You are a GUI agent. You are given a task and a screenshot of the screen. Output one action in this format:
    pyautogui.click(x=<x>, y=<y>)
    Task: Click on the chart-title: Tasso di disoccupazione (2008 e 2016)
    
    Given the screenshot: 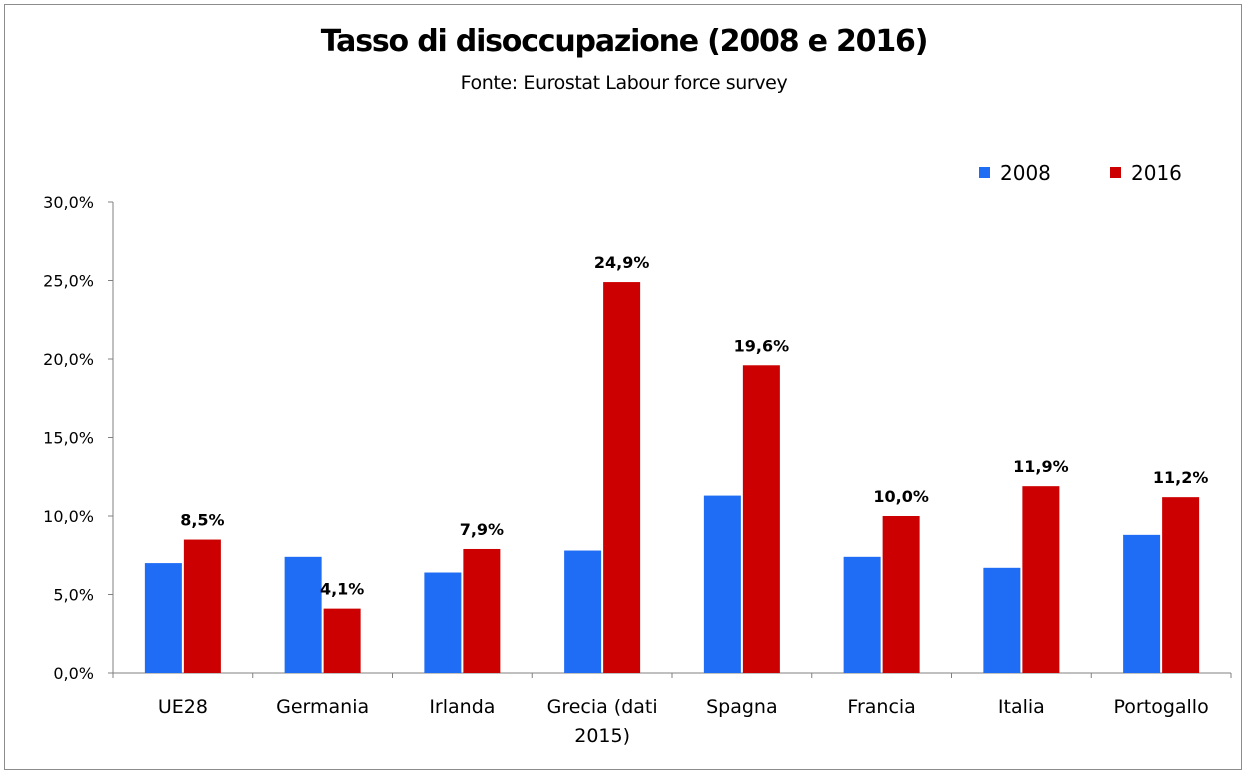 What is the action you would take?
    pyautogui.click(x=624, y=41)
    